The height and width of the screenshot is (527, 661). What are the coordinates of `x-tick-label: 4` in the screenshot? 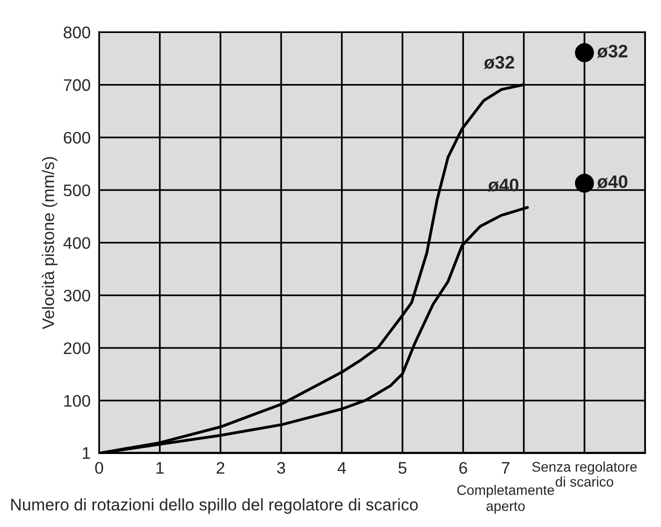 It's located at (342, 468).